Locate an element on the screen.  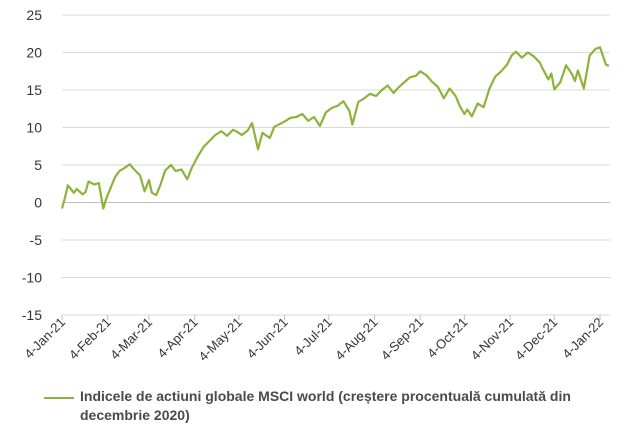
y-tick-label: -15 is located at coordinates (32, 315).